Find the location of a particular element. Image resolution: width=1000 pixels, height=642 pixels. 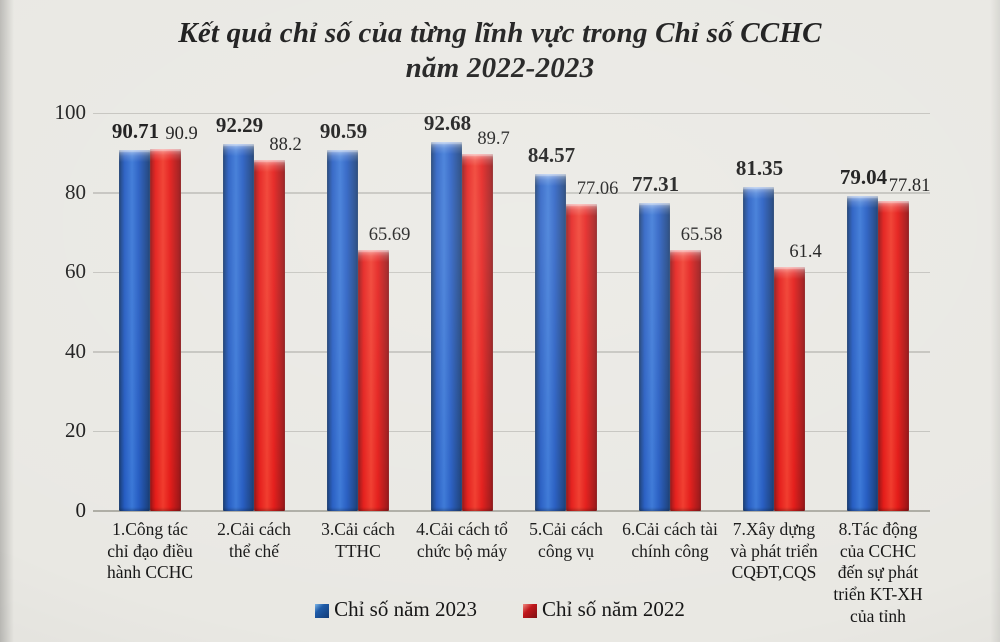

x-axis-line is located at coordinates (511, 511).